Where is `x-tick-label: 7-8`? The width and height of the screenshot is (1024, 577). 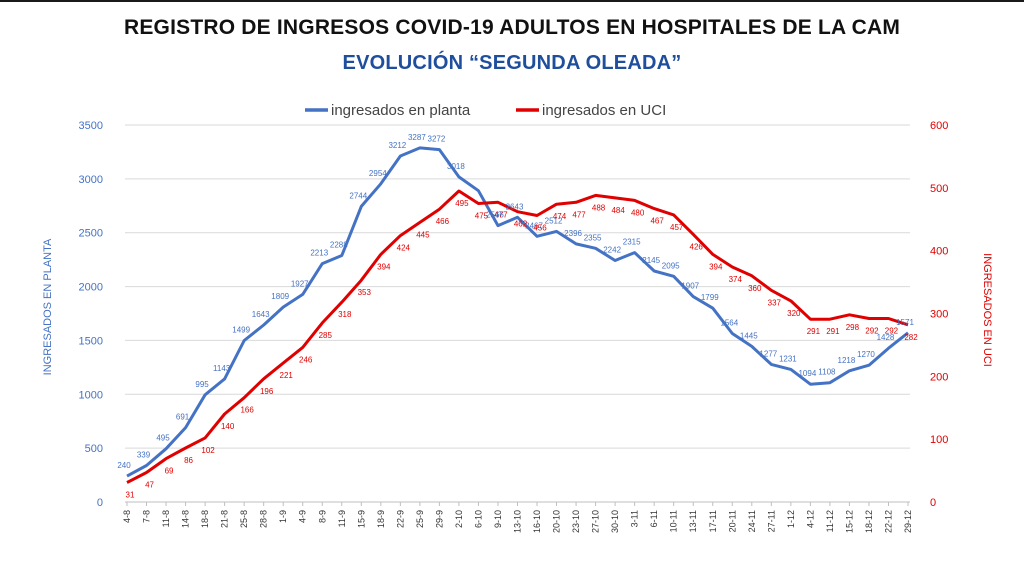 x-tick-label: 7-8 is located at coordinates (147, 516).